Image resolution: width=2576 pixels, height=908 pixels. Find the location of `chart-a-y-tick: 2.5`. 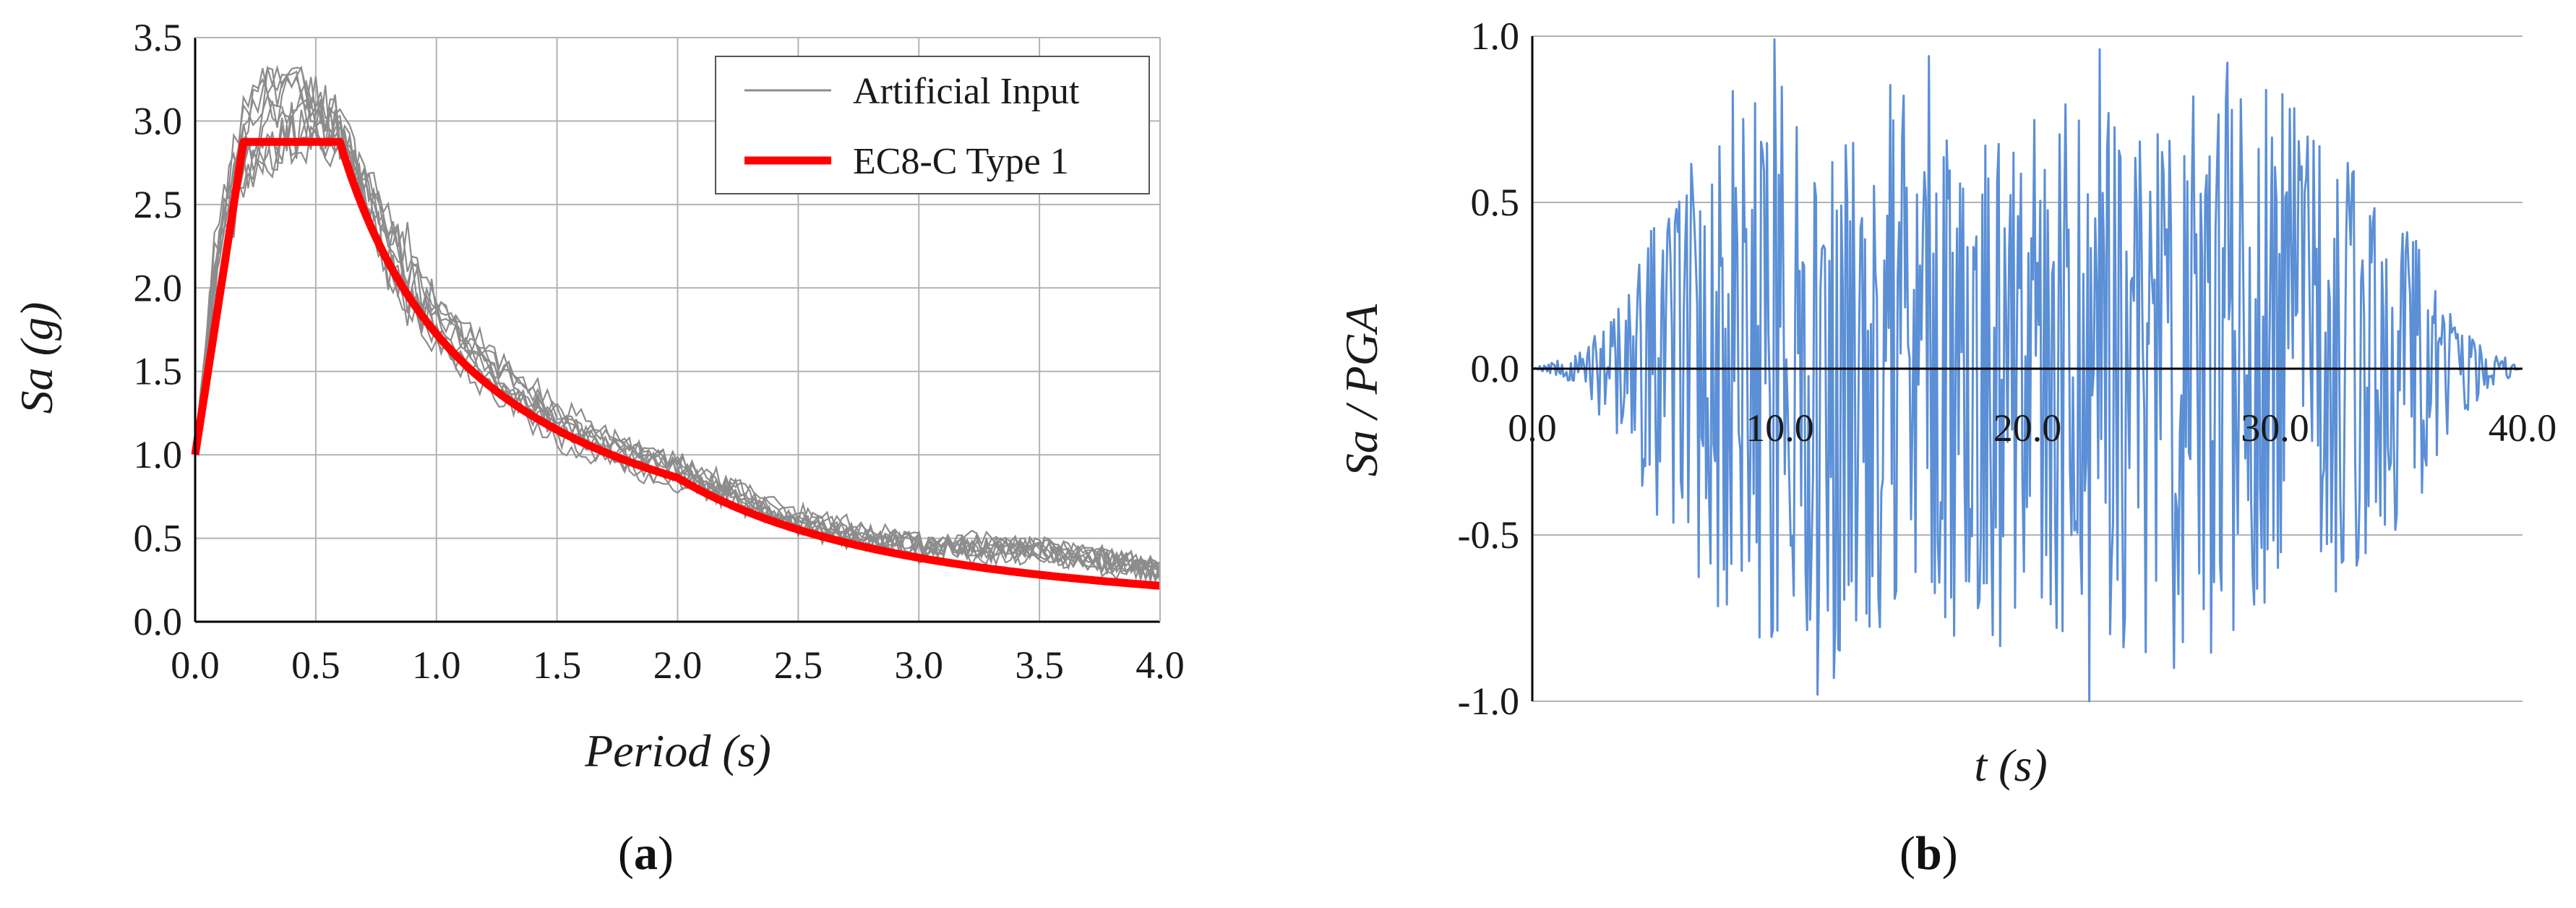

chart-a-y-tick: 2.5 is located at coordinates (159, 204).